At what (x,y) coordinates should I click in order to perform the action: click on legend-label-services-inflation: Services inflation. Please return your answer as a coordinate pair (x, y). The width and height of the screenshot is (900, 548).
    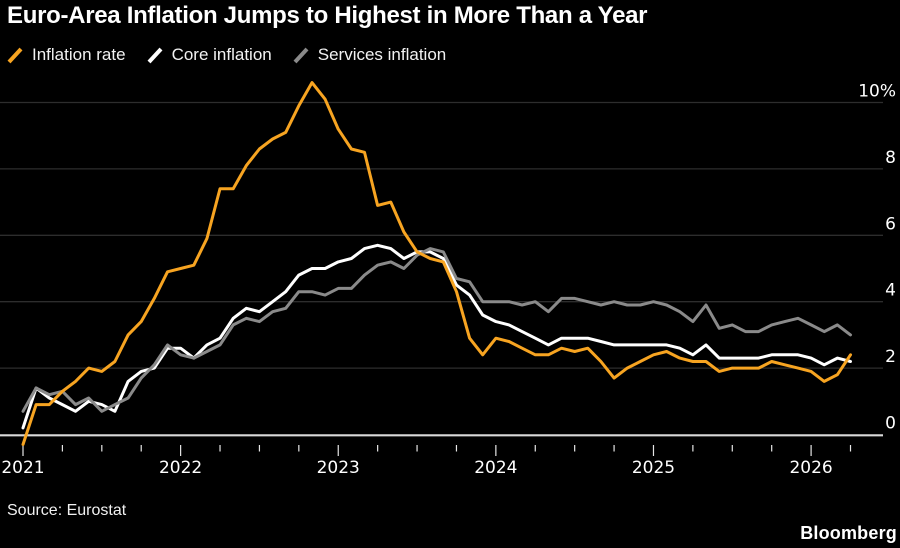
    Looking at the image, I should click on (382, 54).